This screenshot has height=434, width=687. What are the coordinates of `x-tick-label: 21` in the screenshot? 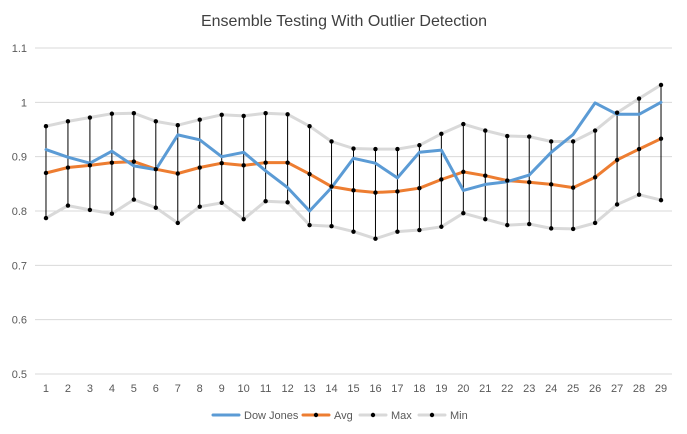 It's located at (485, 389).